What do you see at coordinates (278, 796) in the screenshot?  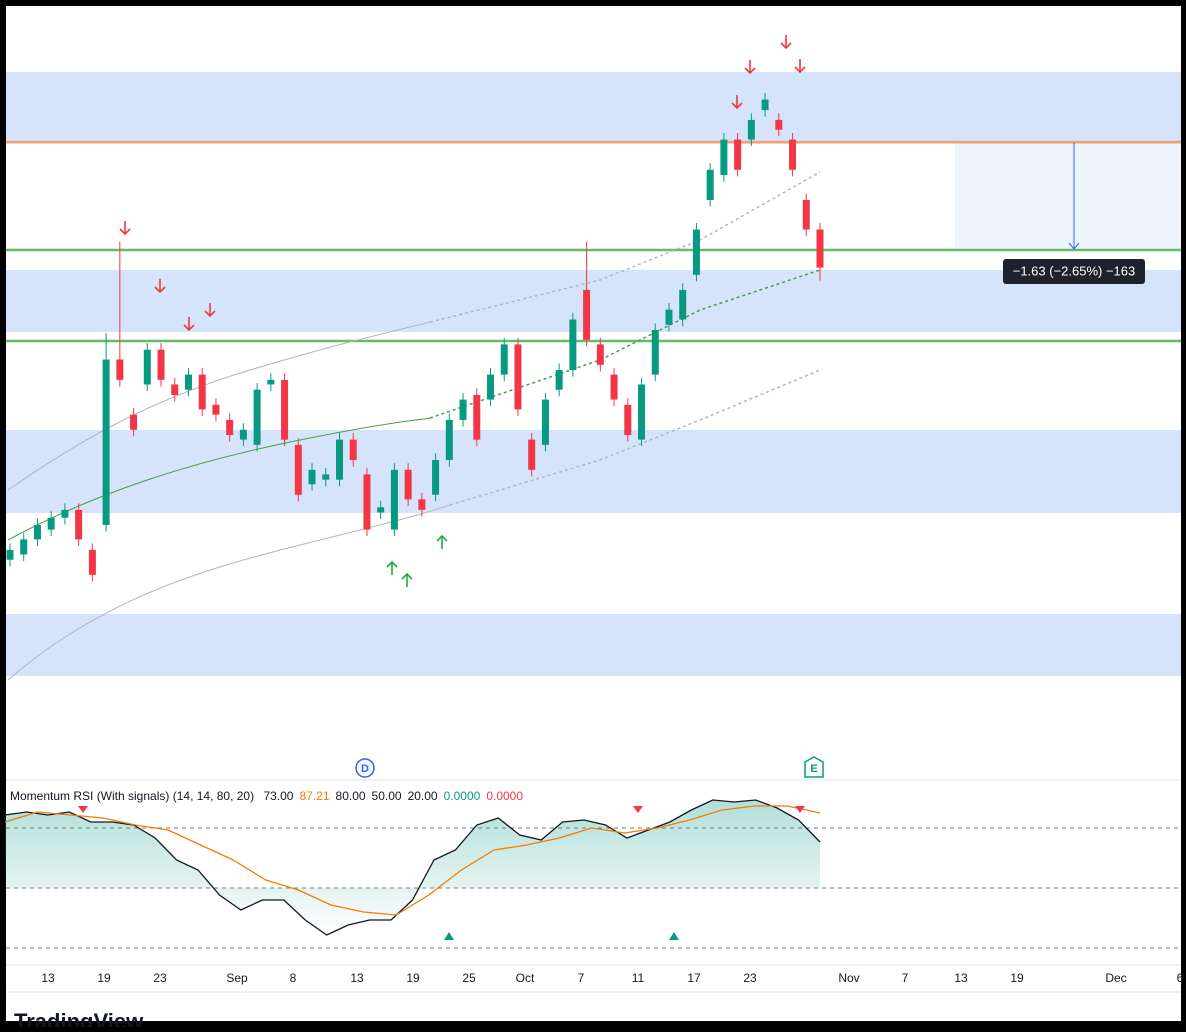 I see `legend-value: 73.00` at bounding box center [278, 796].